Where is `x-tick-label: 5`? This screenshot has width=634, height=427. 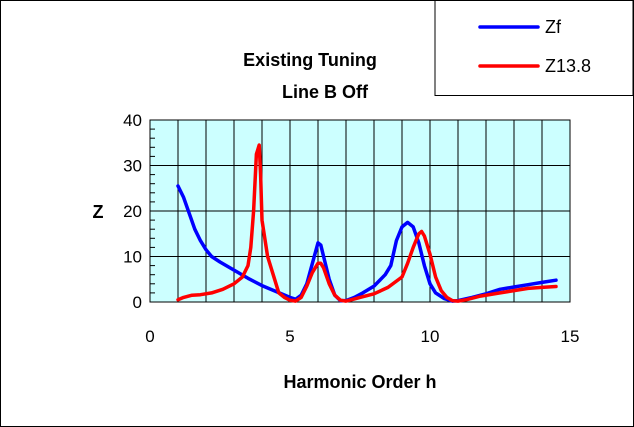
x-tick-label: 5 is located at coordinates (289, 336).